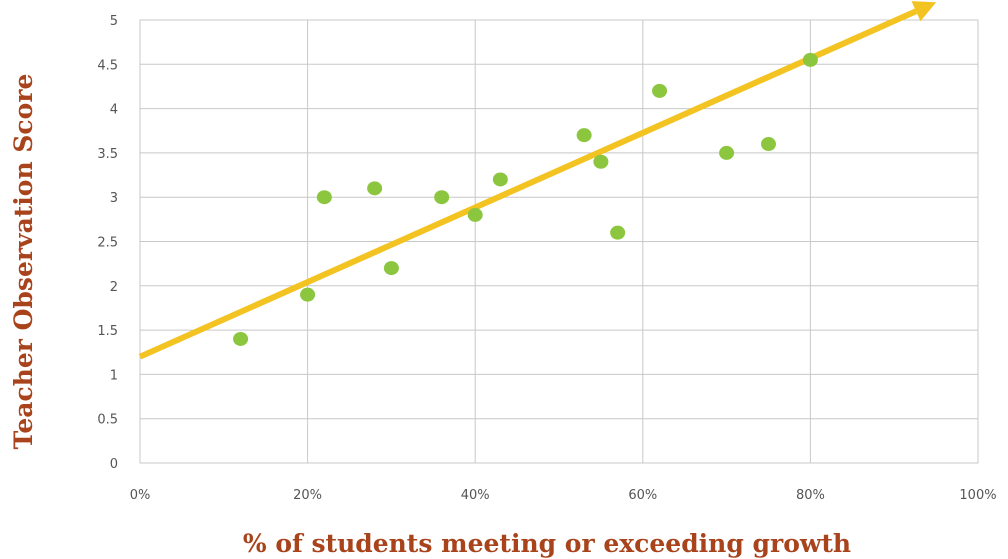 This screenshot has width=1008, height=559. Describe the element at coordinates (924, 11) in the screenshot. I see `trendline-arrowhead` at that location.